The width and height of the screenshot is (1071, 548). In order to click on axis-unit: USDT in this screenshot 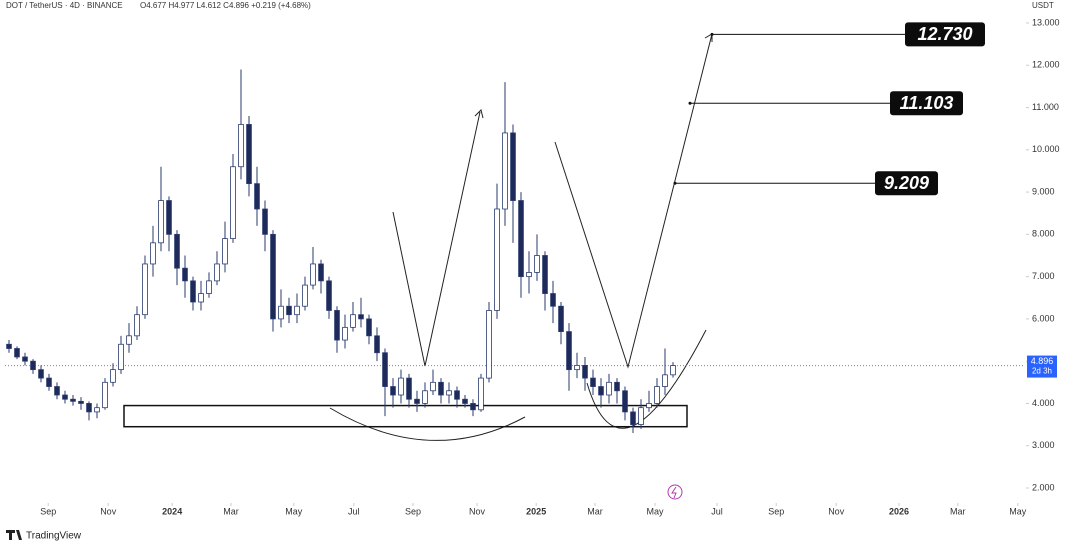, I will do `click(1043, 5)`.